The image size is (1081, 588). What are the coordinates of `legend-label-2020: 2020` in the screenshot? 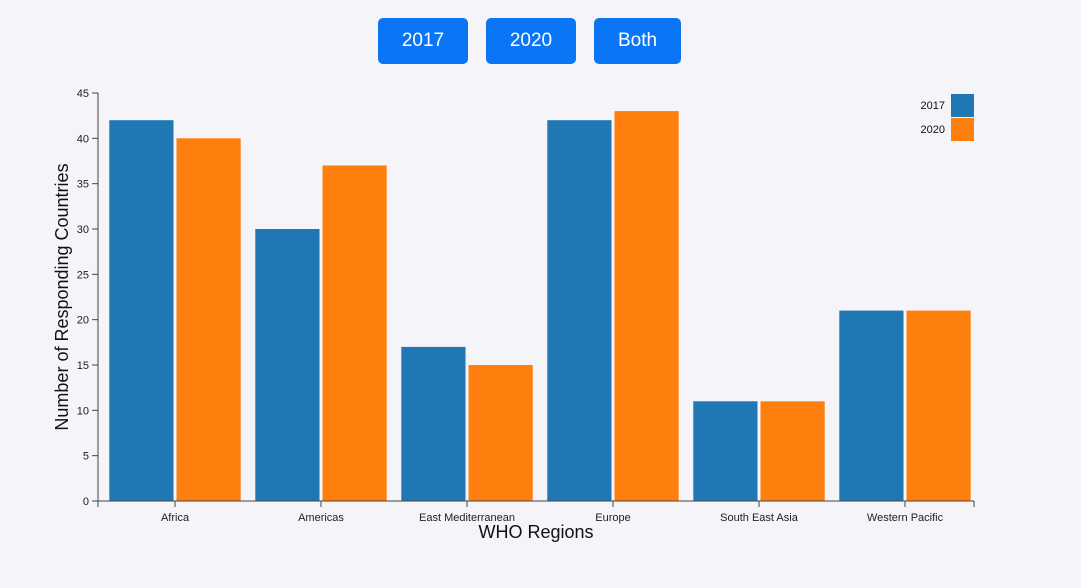 It's located at (933, 130).